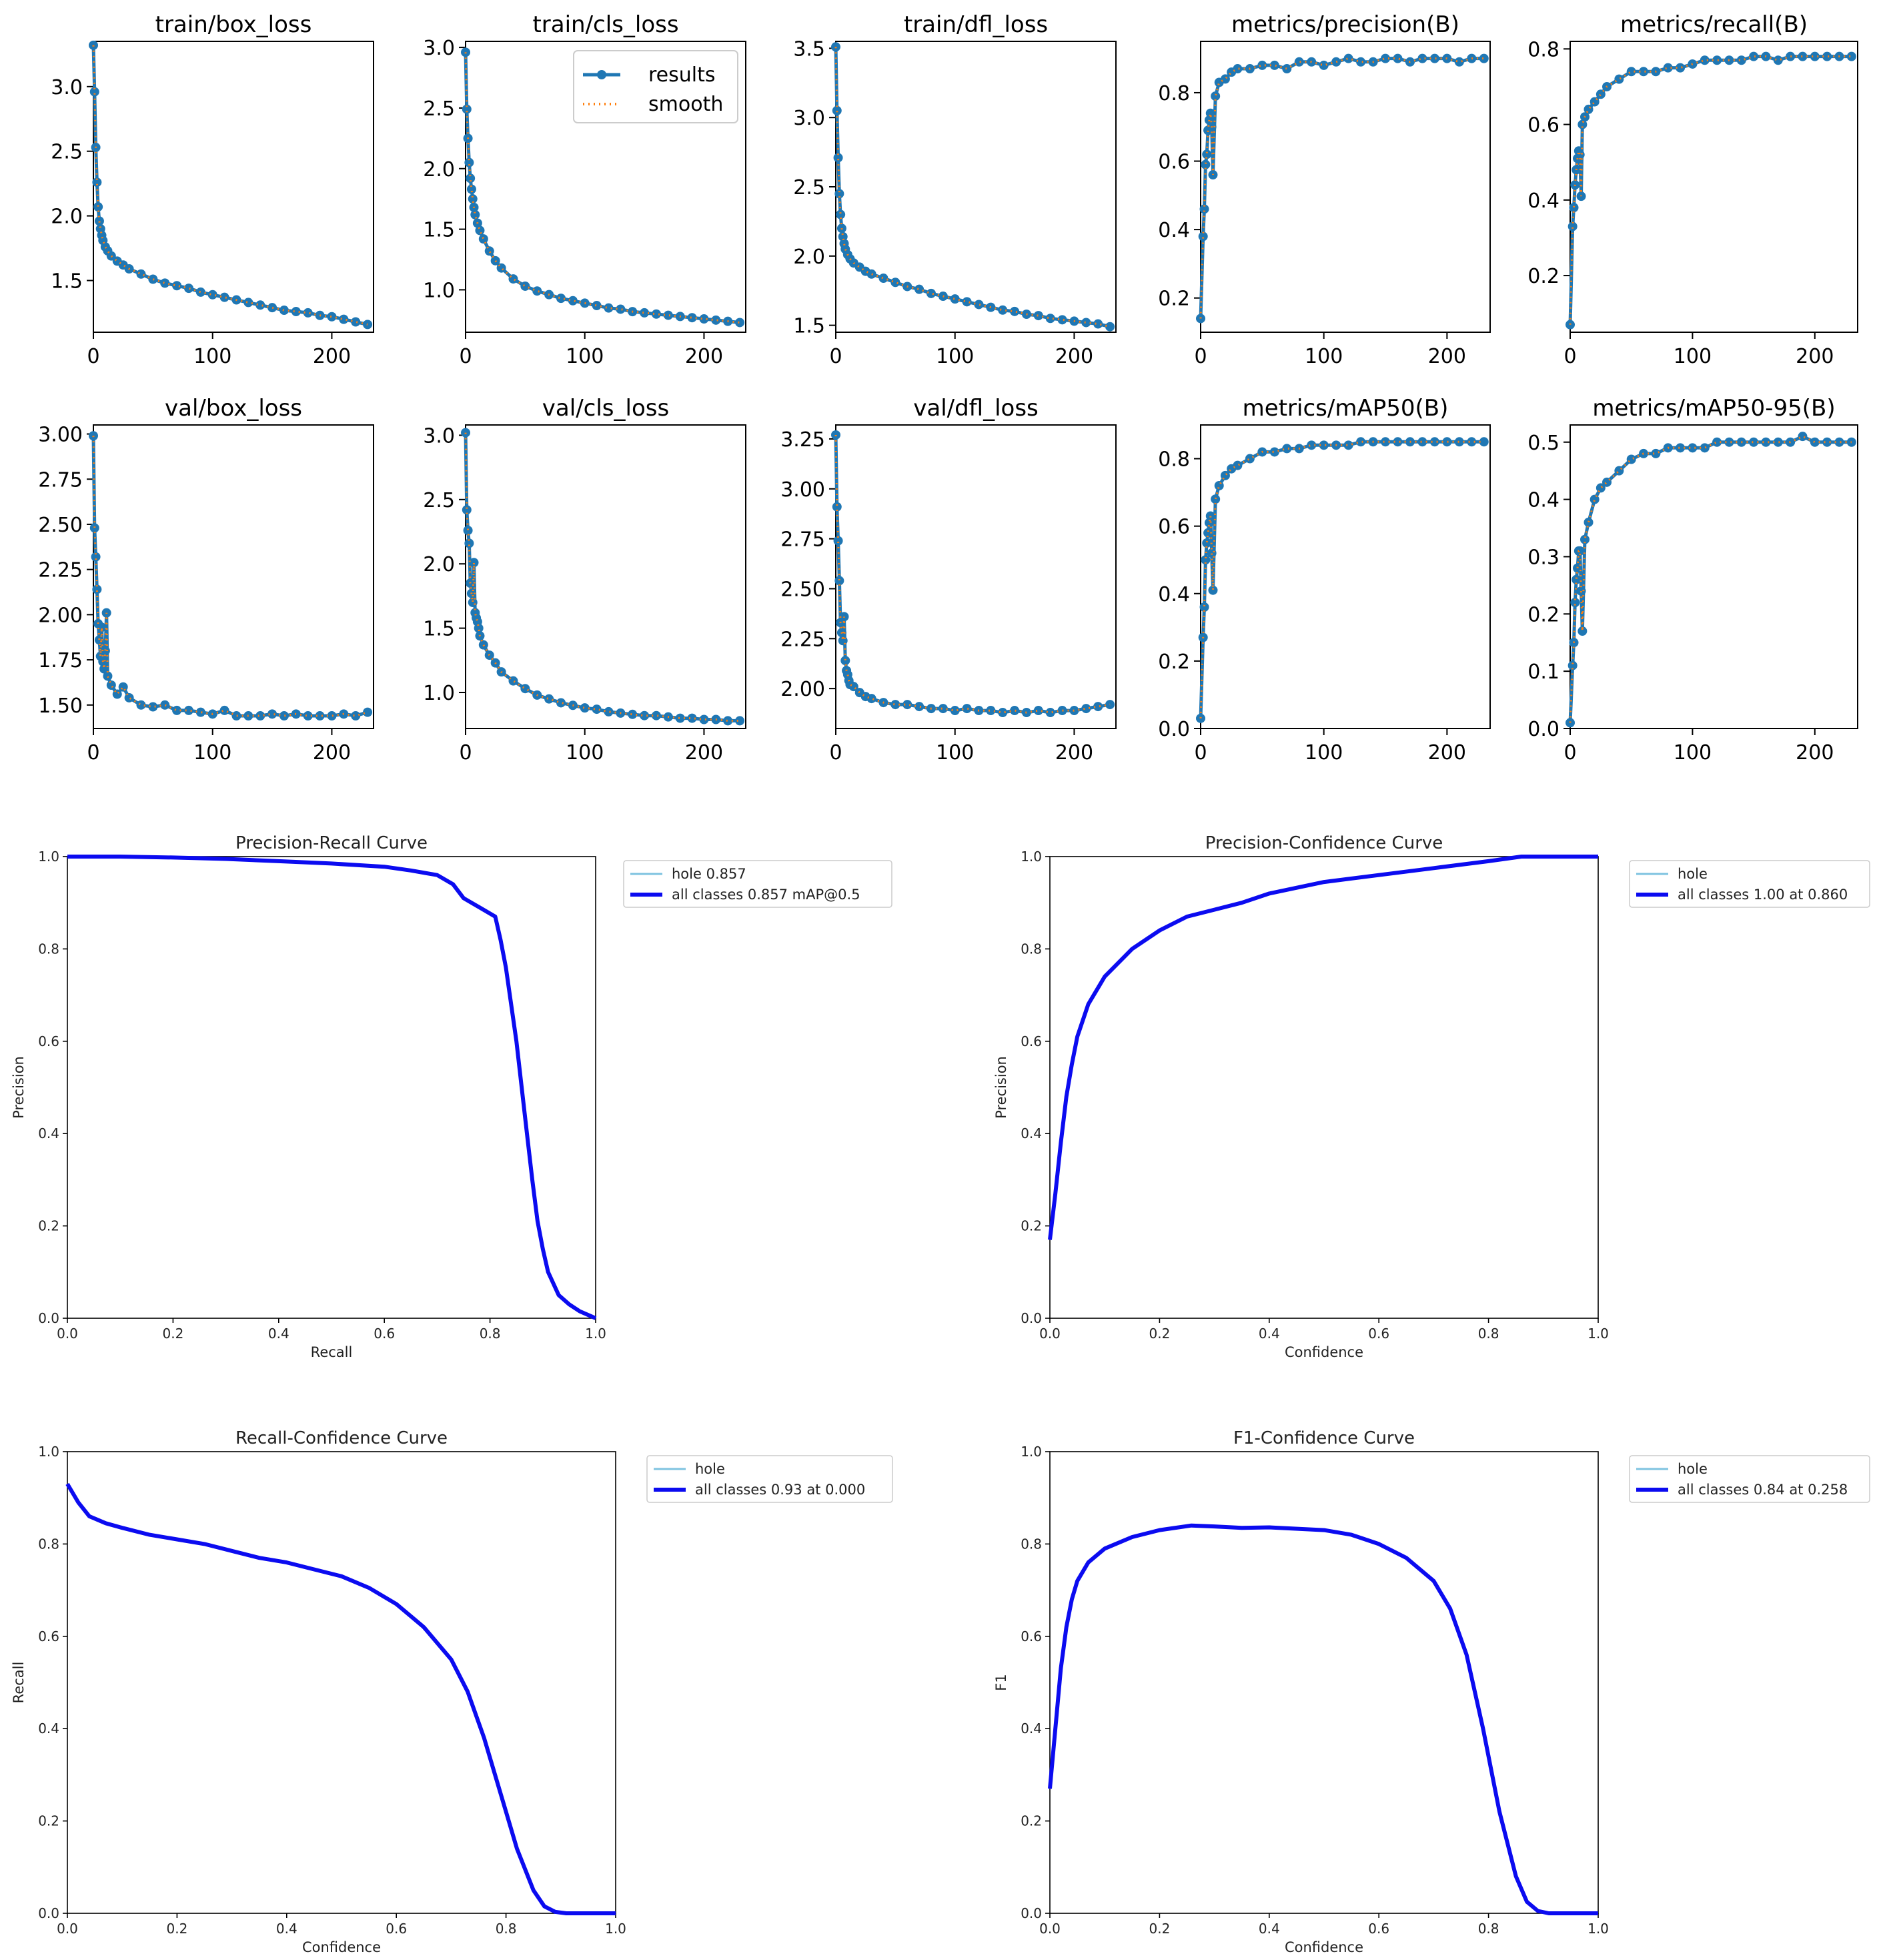 The height and width of the screenshot is (1960, 1881). Describe the element at coordinates (60, 571) in the screenshot. I see `y-tick-label: 2.25` at that location.